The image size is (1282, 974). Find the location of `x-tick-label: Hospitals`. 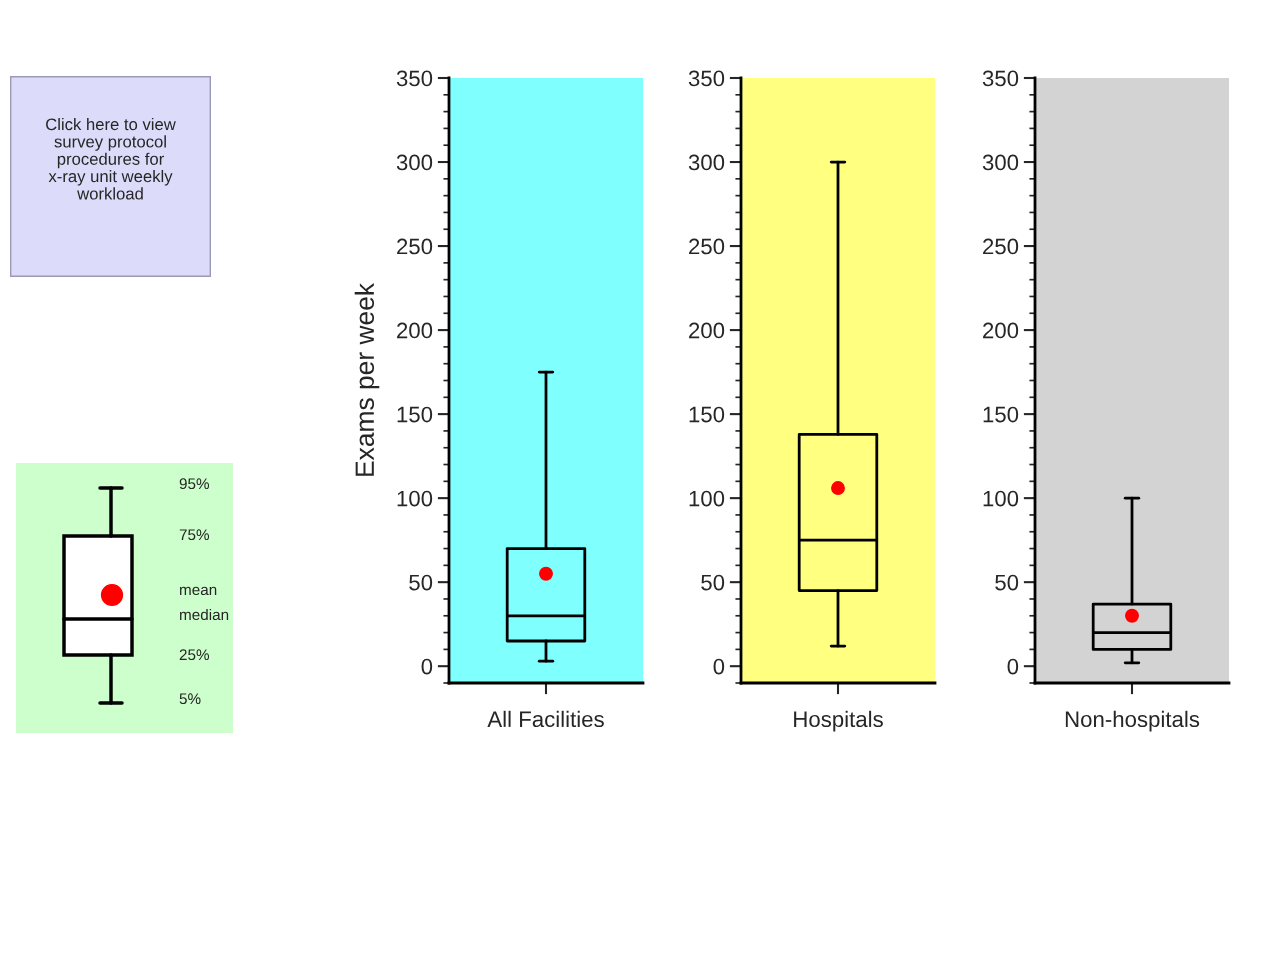

x-tick-label: Hospitals is located at coordinates (838, 721).